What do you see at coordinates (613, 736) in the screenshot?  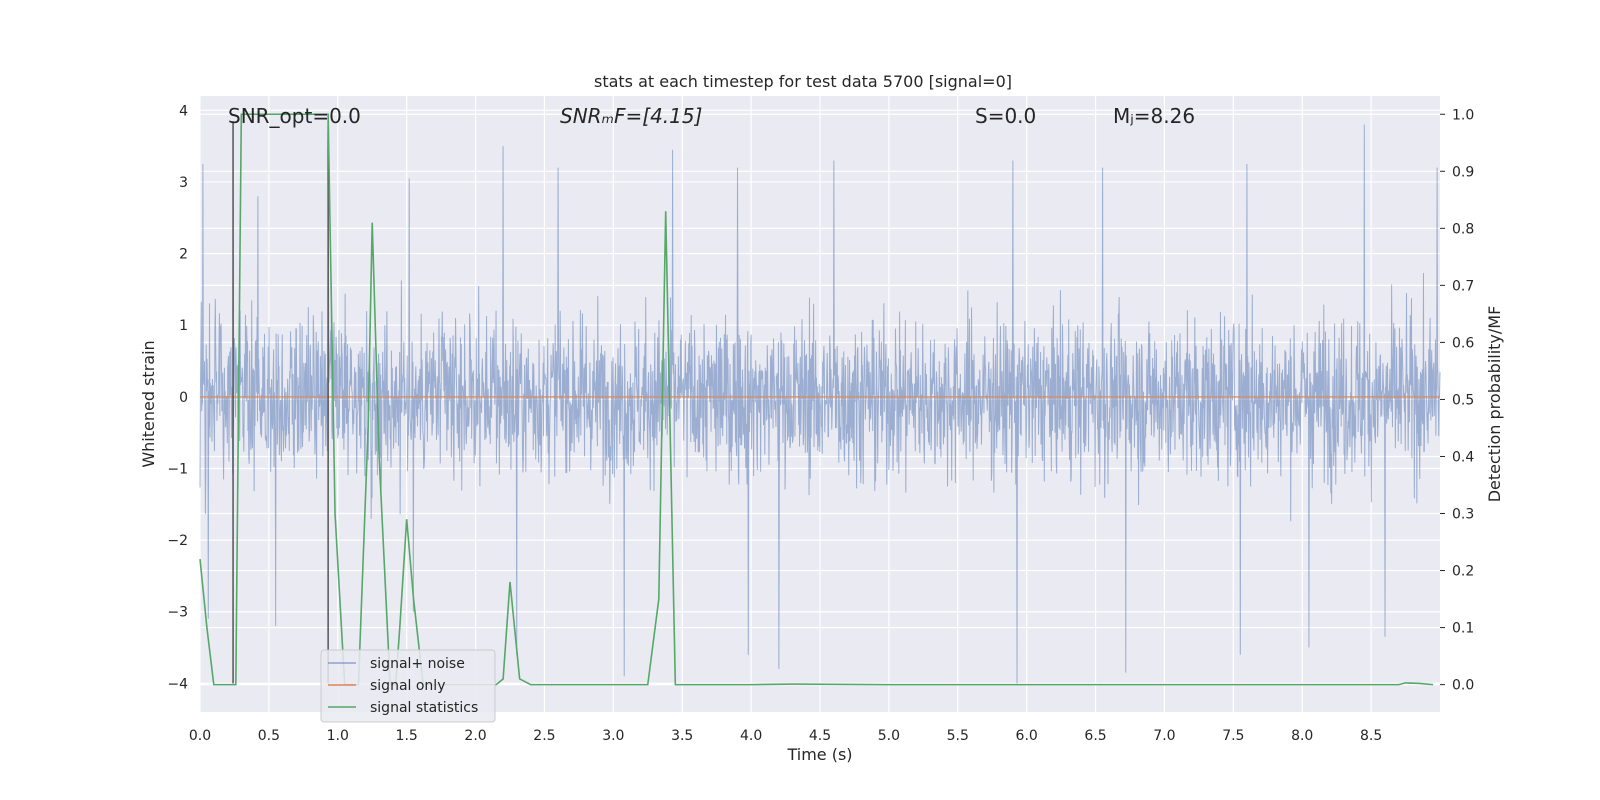 I see `x-tick-label: 3.0` at bounding box center [613, 736].